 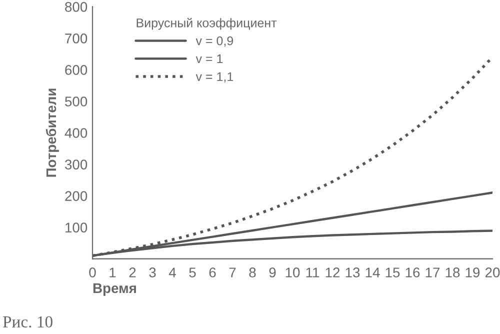 What do you see at coordinates (333, 273) in the screenshot?
I see `x-tick-label: 12` at bounding box center [333, 273].